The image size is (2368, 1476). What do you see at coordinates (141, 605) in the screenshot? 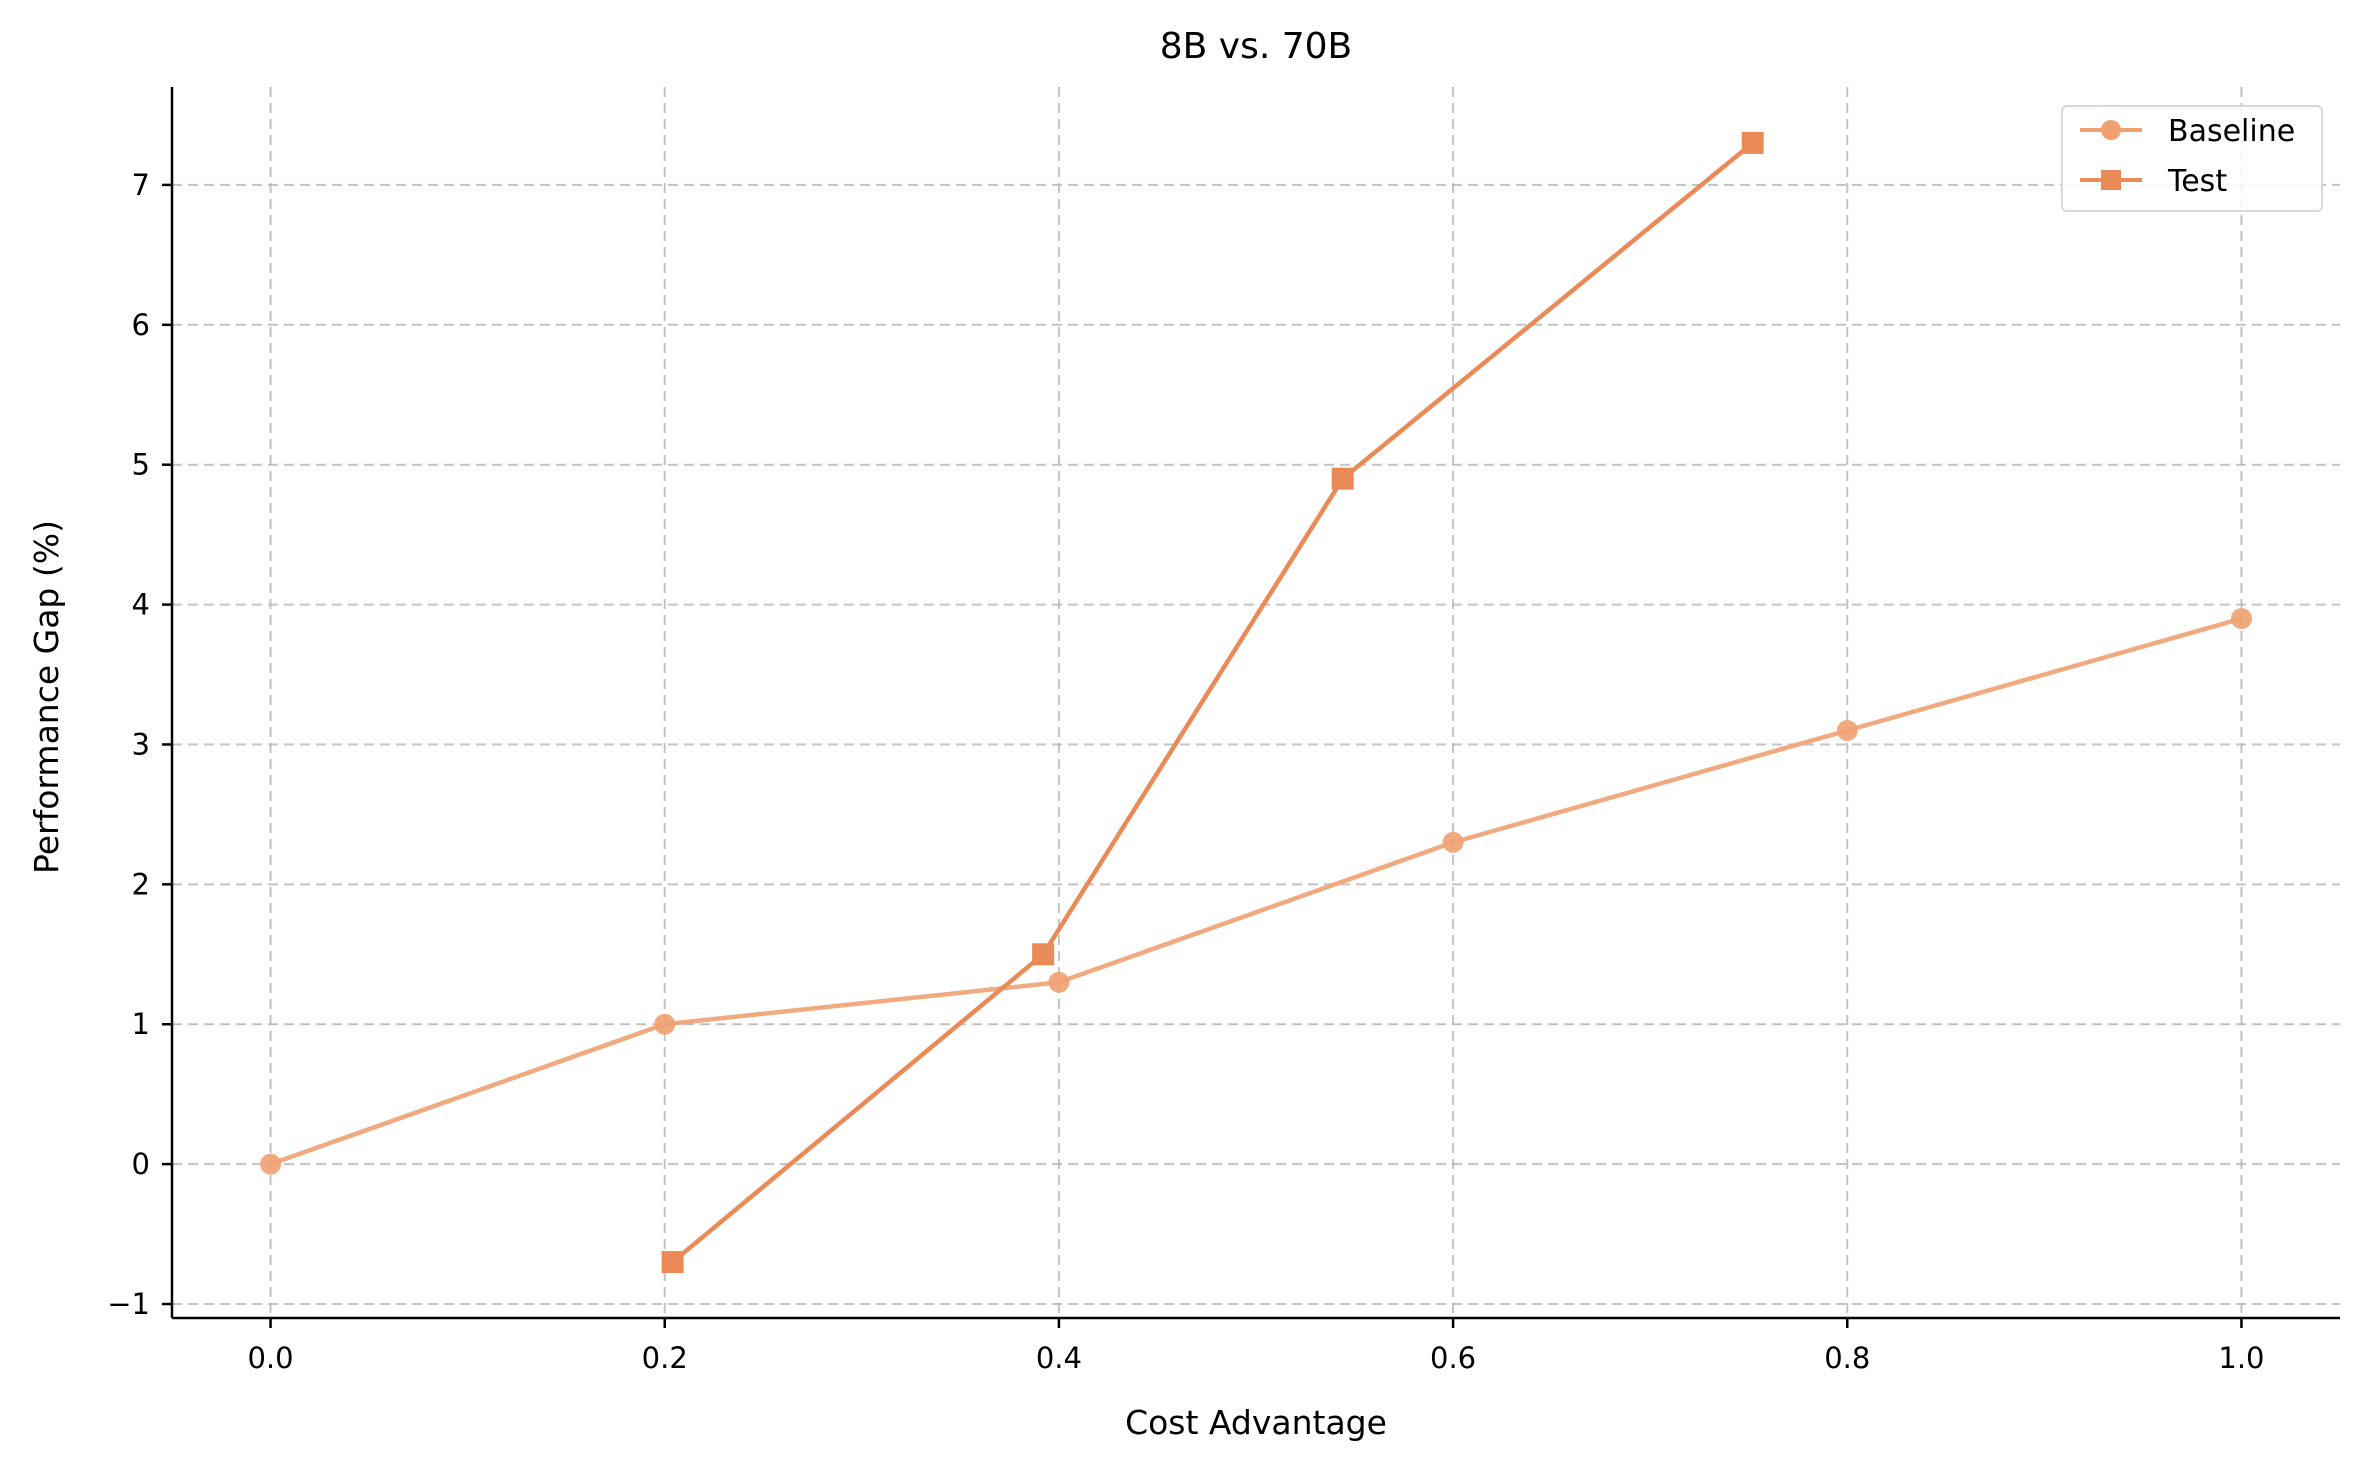
I see `y-tick-label: 4` at bounding box center [141, 605].